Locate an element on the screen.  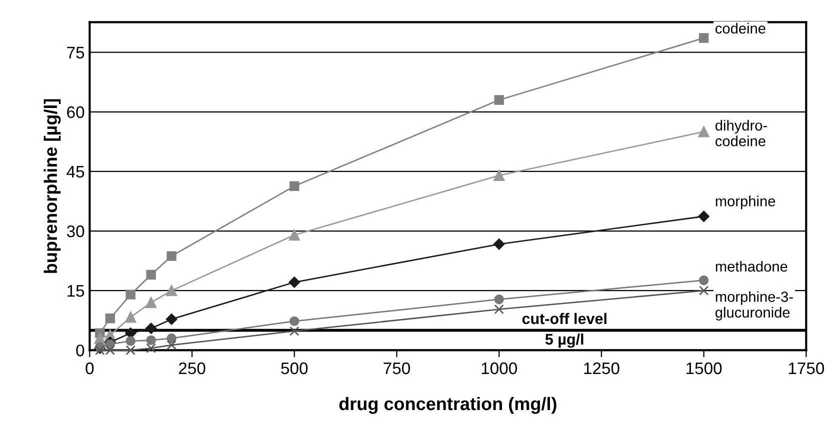
y-axis-title: buprenorphine [µg/l] is located at coordinates (52, 186).